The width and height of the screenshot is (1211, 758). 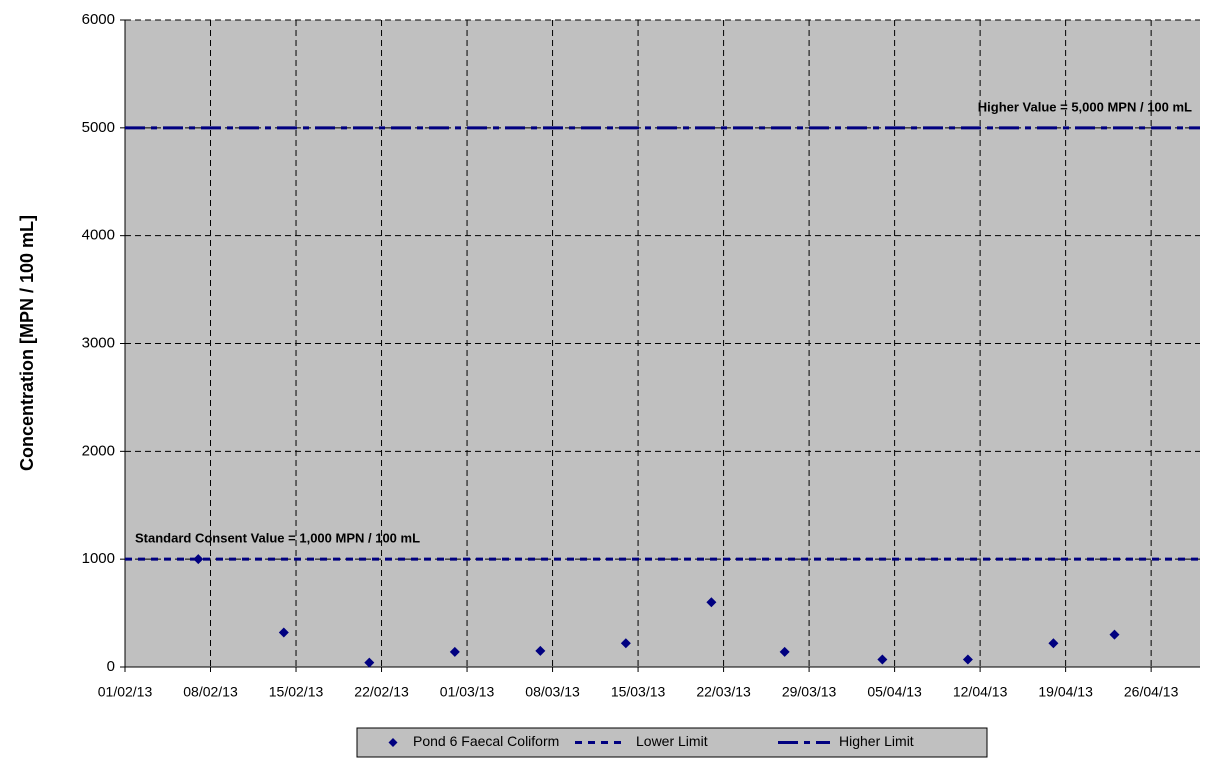 What do you see at coordinates (1085, 106) in the screenshot?
I see `annotation: Higher Value = 5,000 MPN / 100 mL` at bounding box center [1085, 106].